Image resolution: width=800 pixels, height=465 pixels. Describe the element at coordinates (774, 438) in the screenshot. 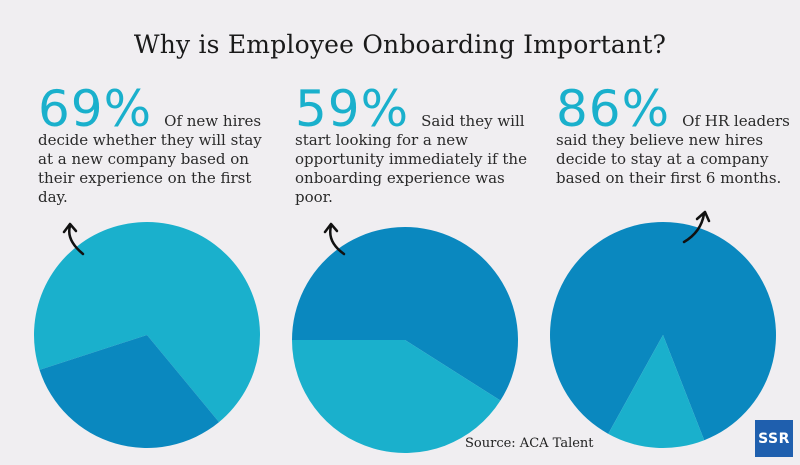

I see `ssr-logo: SSR` at that location.